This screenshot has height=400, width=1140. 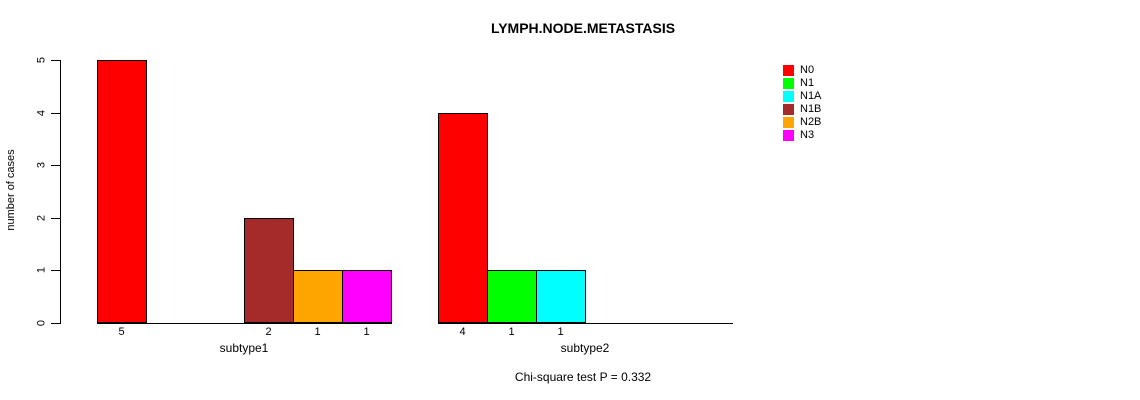 What do you see at coordinates (41, 218) in the screenshot?
I see `y-tick-label: 2` at bounding box center [41, 218].